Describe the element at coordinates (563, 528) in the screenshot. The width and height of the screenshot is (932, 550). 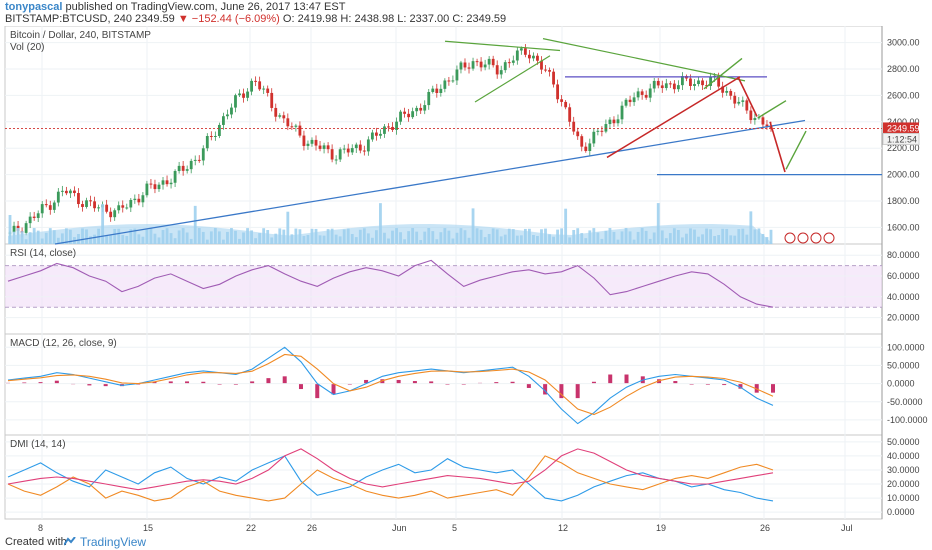
I see `x-tick-label: 12` at that location.